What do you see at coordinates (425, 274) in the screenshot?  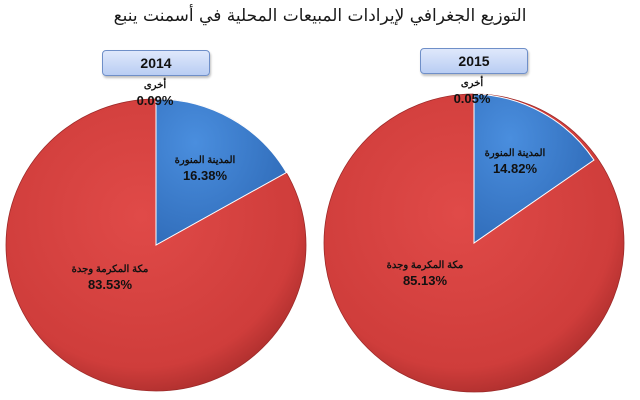 I see `label-makkah-jeddah-2015: مكة المكرمة وجدة 85.13%` at bounding box center [425, 274].